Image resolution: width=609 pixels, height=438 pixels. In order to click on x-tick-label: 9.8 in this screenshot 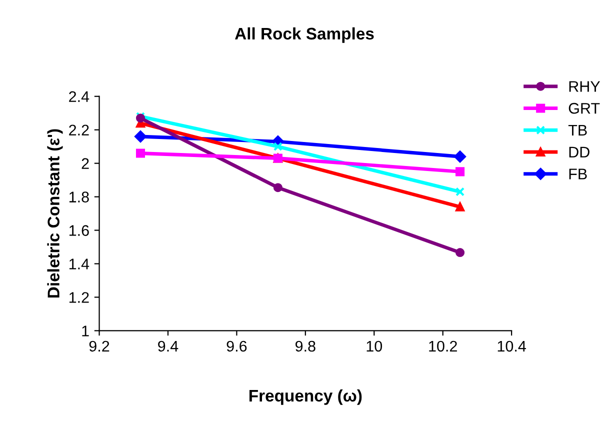, I will do `click(306, 346)`.